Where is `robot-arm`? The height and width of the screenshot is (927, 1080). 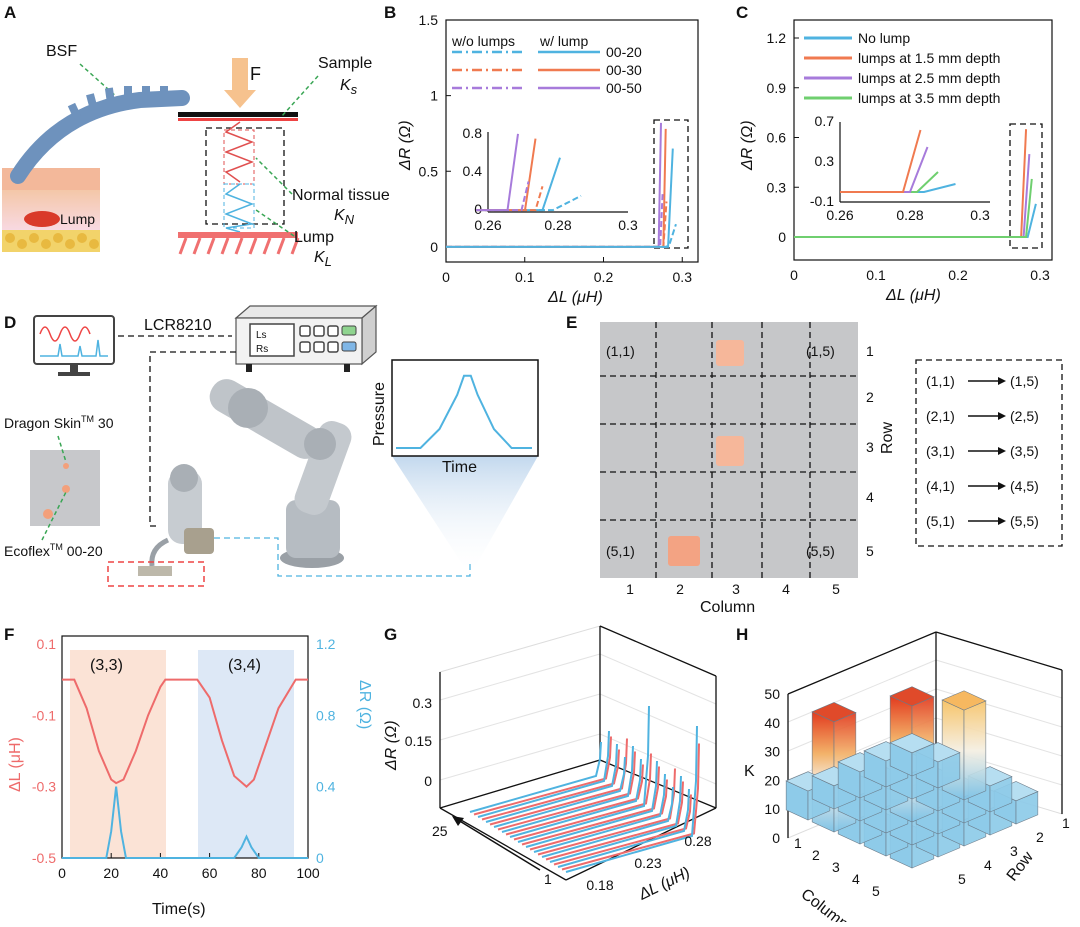 robot-arm is located at coordinates (245, 477).